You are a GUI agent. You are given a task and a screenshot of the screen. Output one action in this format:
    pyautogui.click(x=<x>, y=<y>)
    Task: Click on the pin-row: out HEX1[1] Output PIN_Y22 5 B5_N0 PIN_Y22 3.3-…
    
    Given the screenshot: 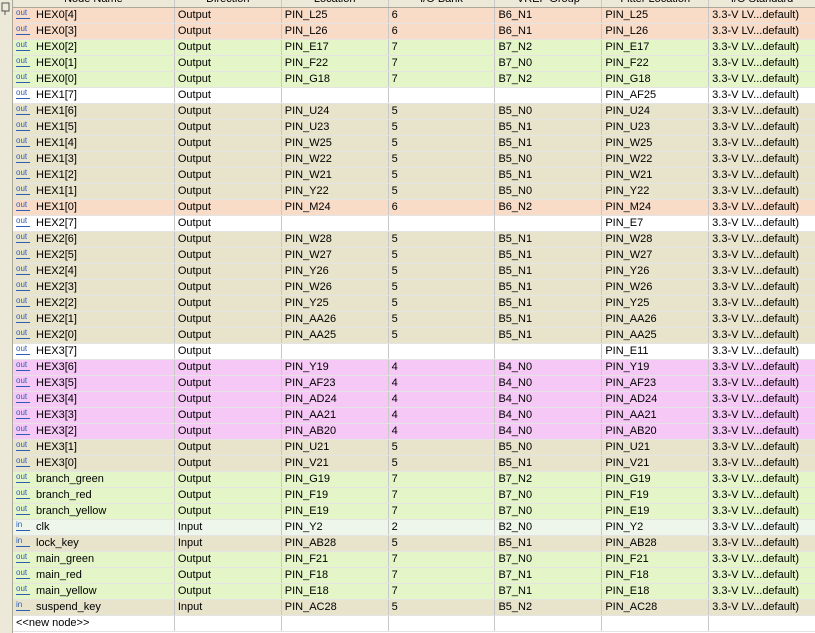 What is the action you would take?
    pyautogui.click(x=414, y=191)
    